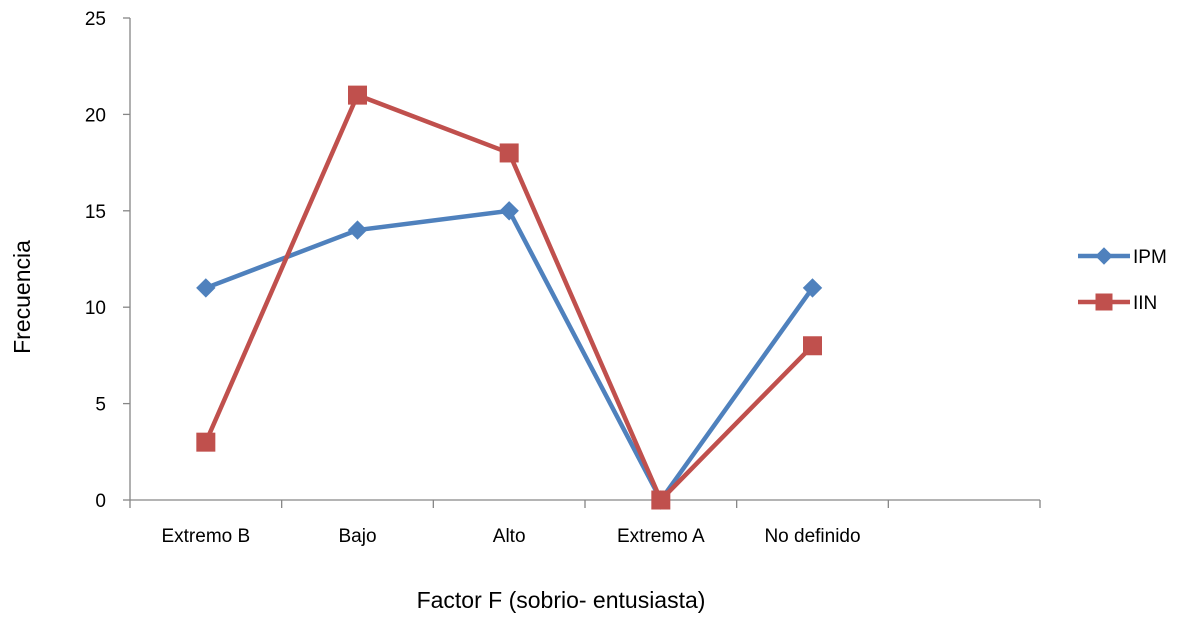  What do you see at coordinates (22, 297) in the screenshot?
I see `y-axis-title: Frecuencia` at bounding box center [22, 297].